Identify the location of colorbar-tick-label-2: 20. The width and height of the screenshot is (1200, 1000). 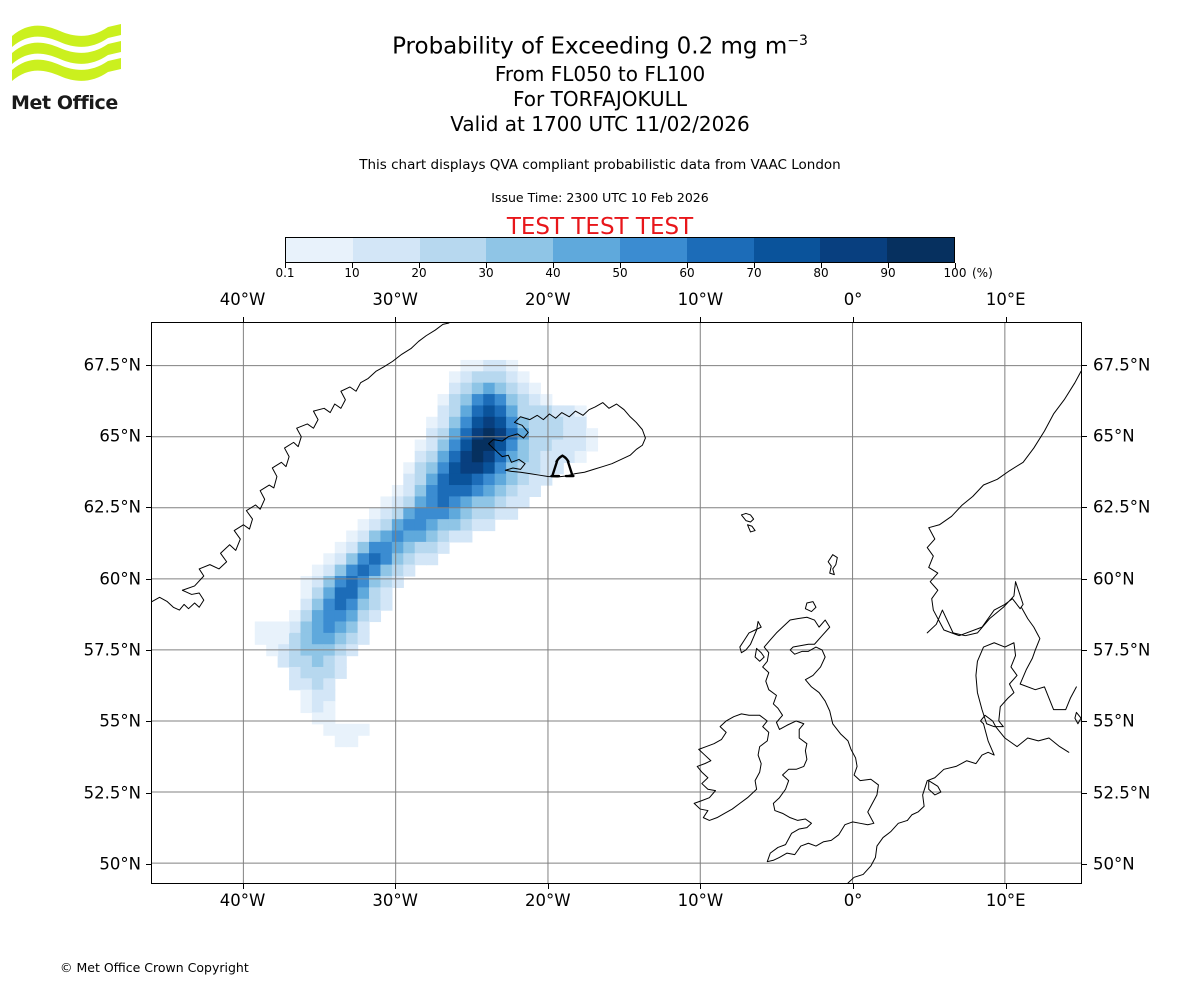
(419, 273).